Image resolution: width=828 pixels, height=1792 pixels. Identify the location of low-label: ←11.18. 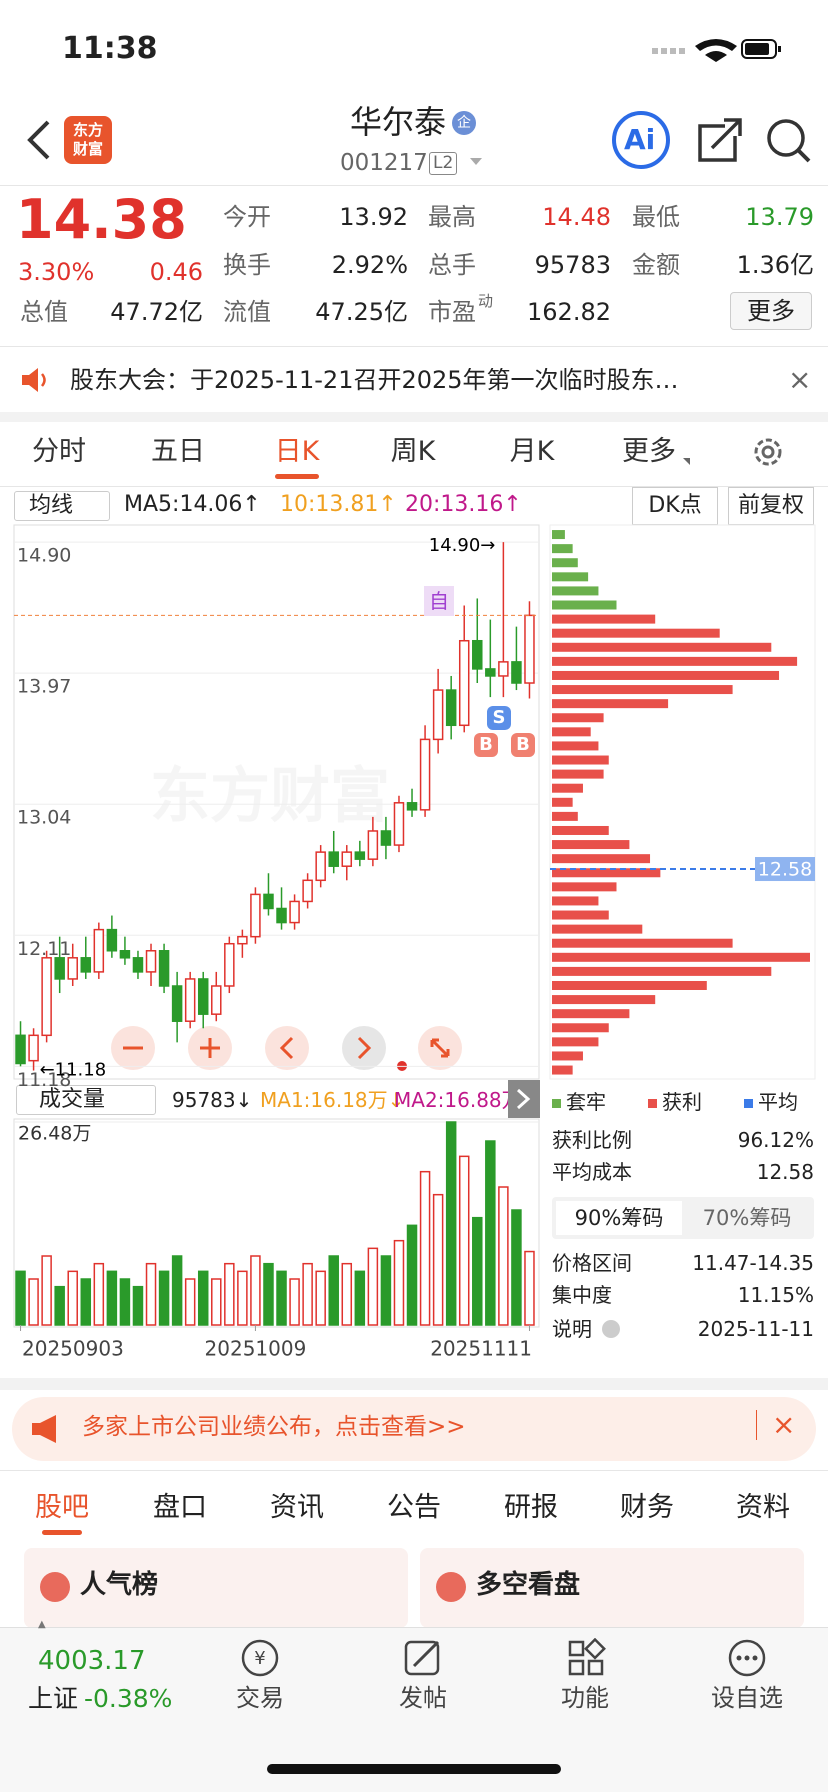
(73, 1070).